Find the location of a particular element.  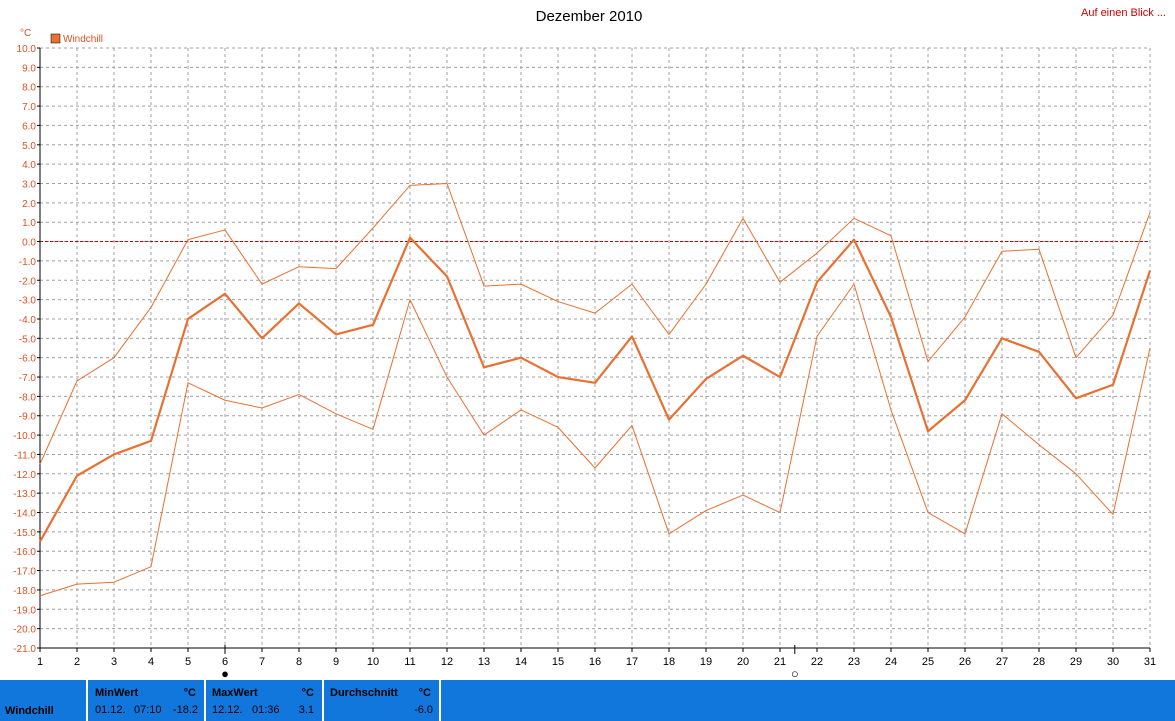

full-moon-icon: ○ is located at coordinates (795, 673).